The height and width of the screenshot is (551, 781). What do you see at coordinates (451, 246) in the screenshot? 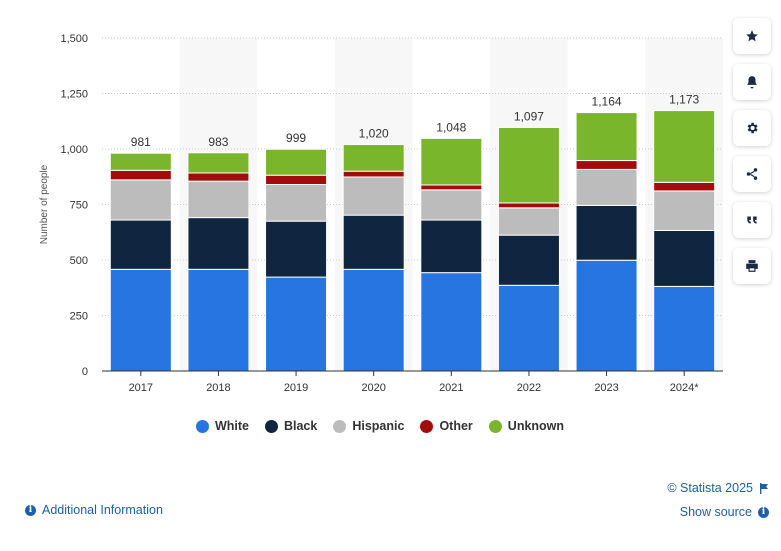
I see `bar-black-2021` at bounding box center [451, 246].